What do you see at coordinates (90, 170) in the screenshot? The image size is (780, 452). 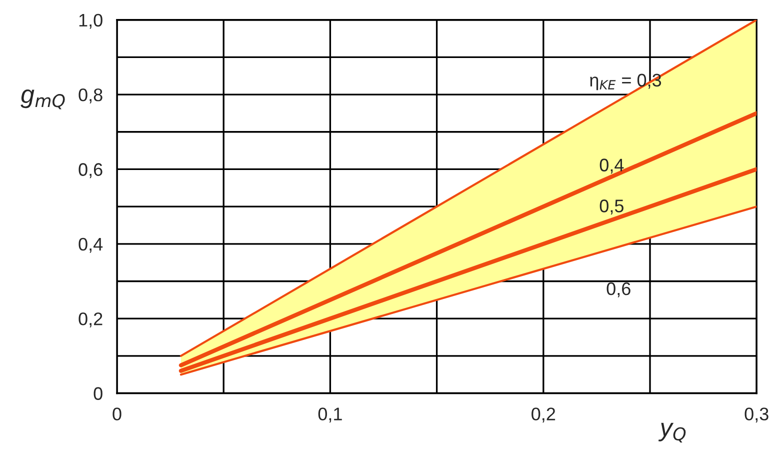 I see `y-tick-label: 0,6` at bounding box center [90, 170].